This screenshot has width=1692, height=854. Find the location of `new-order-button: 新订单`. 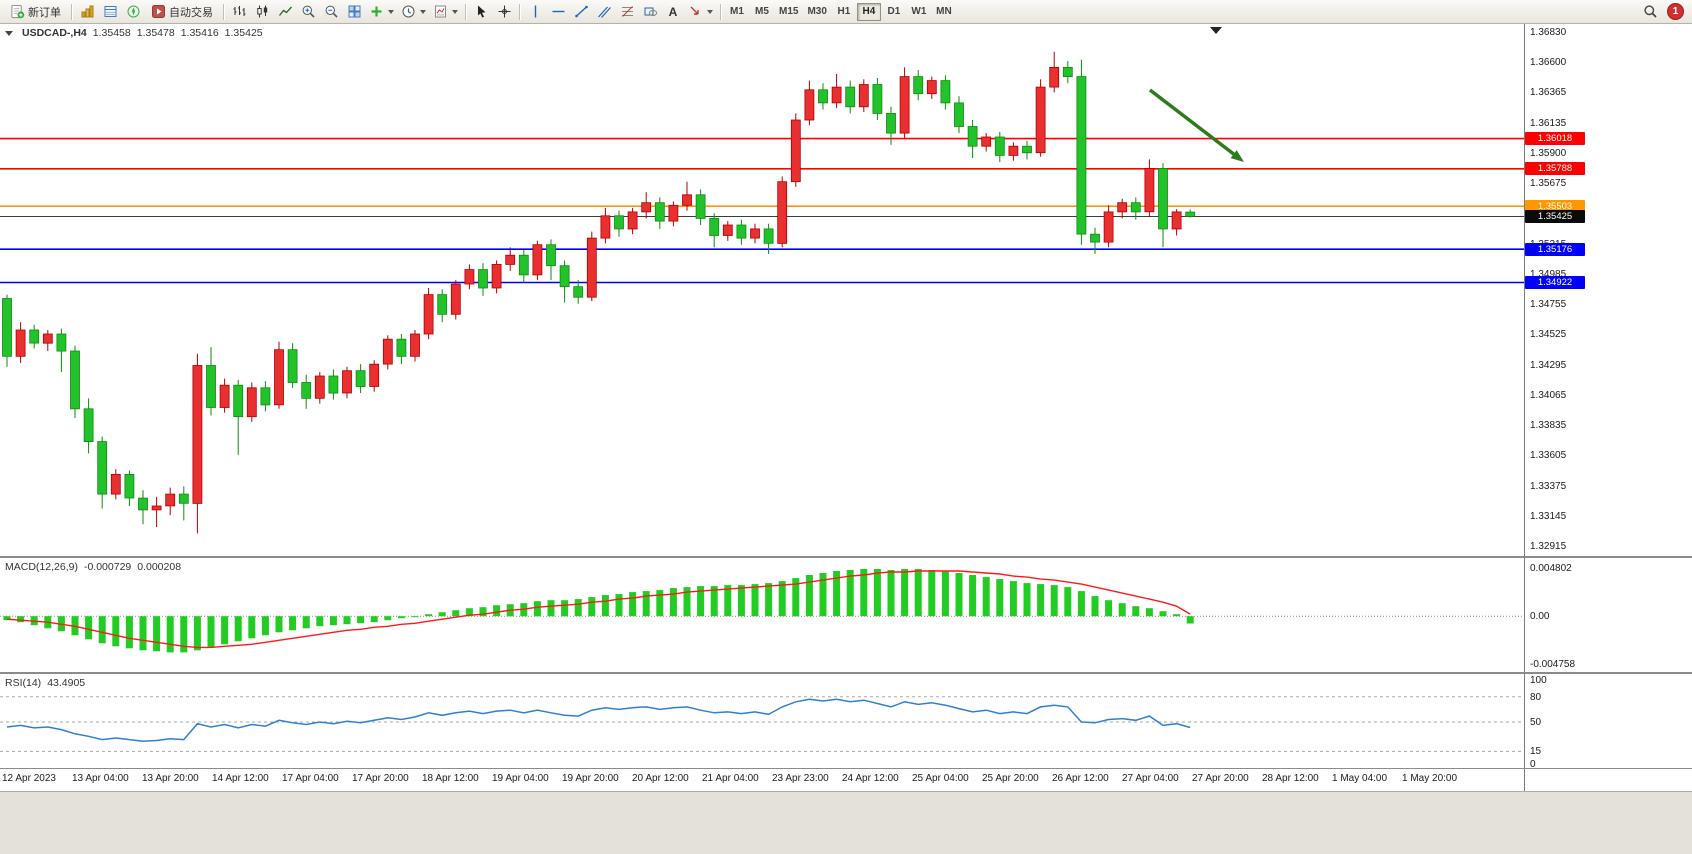

new-order-button: 新订单 is located at coordinates (35, 12).